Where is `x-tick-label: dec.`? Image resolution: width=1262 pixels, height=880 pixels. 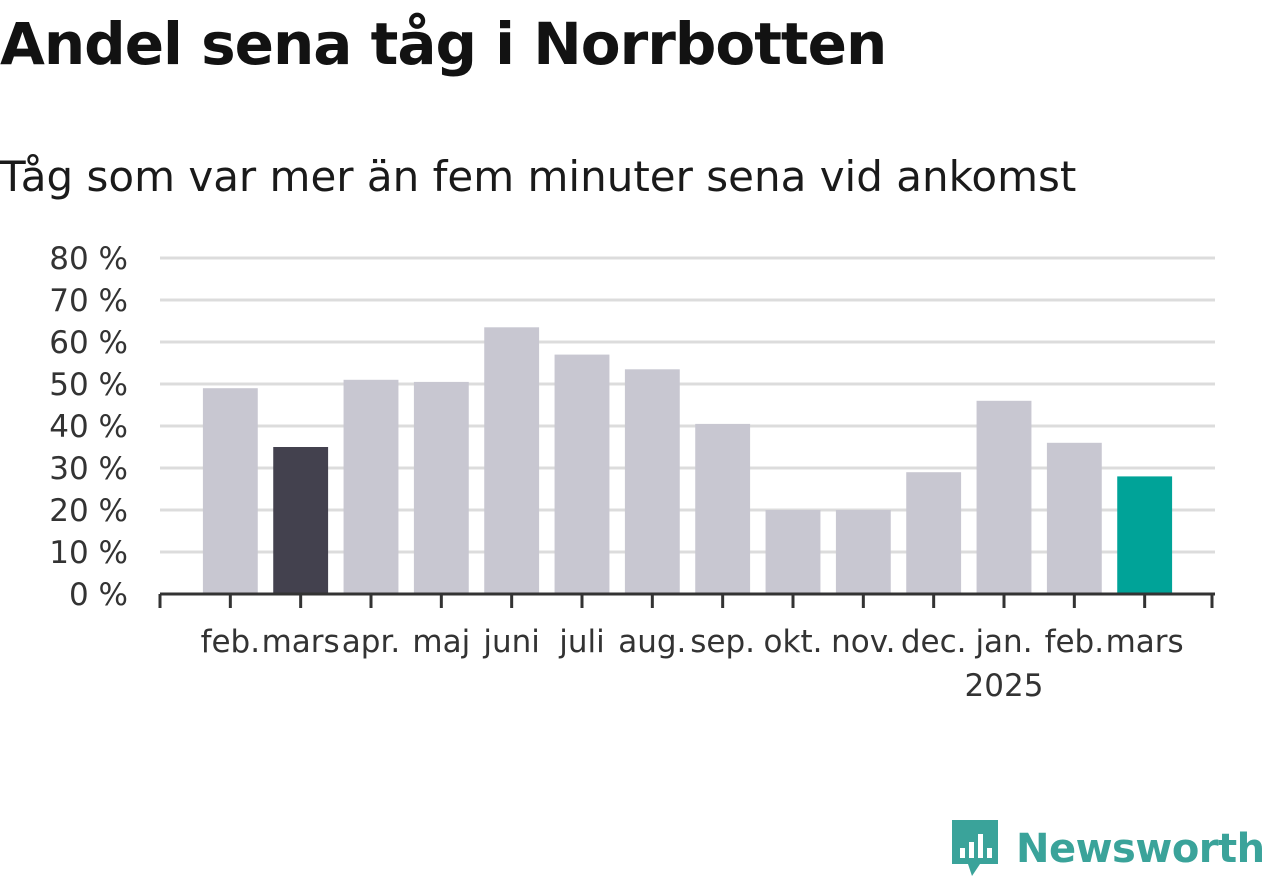
x-tick-label: dec. is located at coordinates (934, 642).